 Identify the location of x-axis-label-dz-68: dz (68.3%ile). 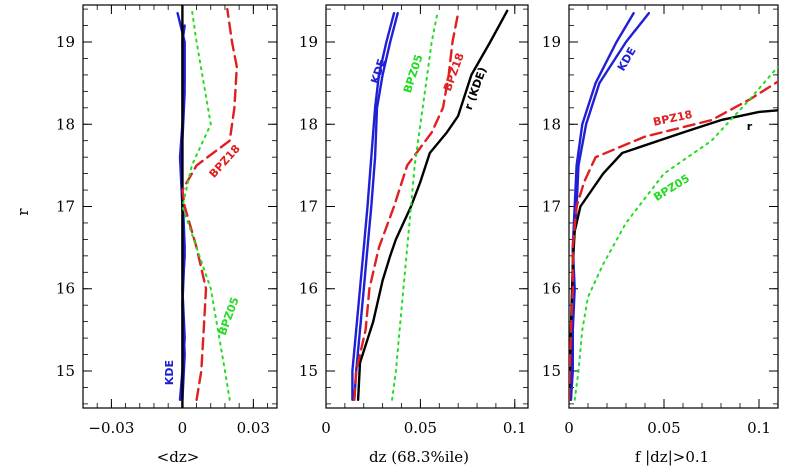
(419, 457).